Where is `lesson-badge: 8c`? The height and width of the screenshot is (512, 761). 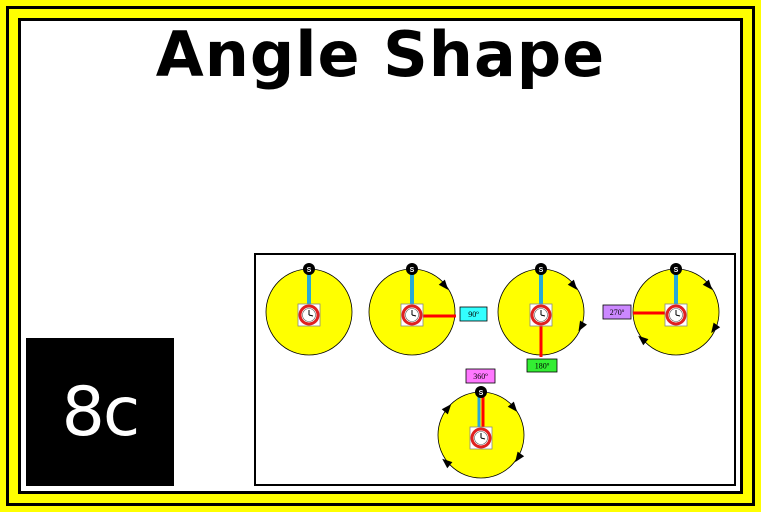
lesson-badge: 8c is located at coordinates (100, 412).